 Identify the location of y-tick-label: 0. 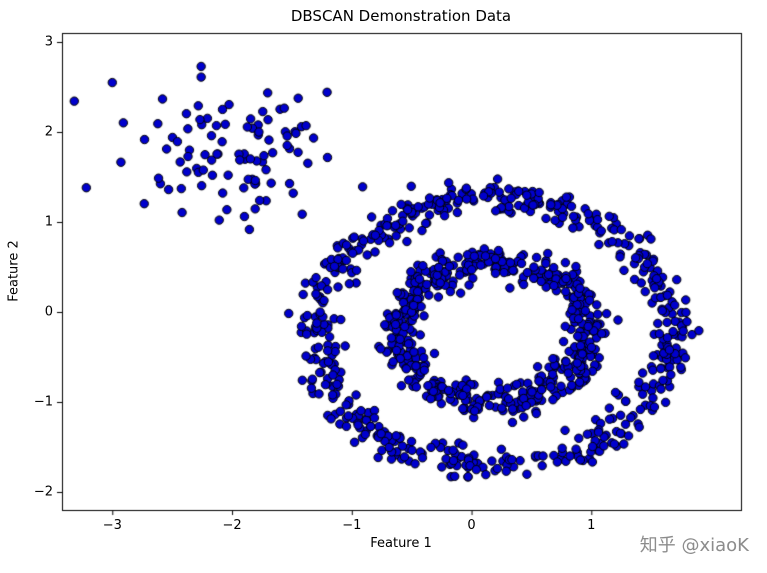
(48, 312).